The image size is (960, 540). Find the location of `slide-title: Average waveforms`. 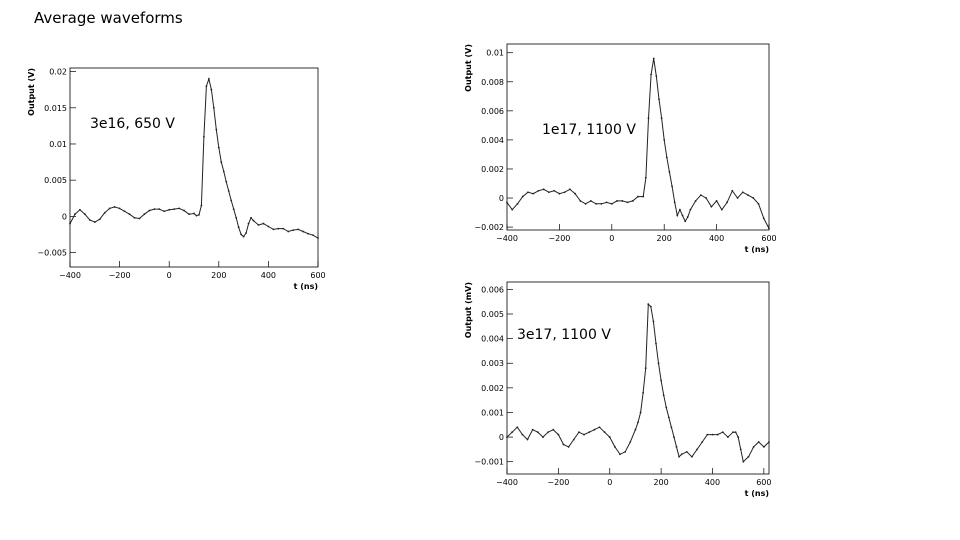

slide-title: Average waveforms is located at coordinates (108, 18).